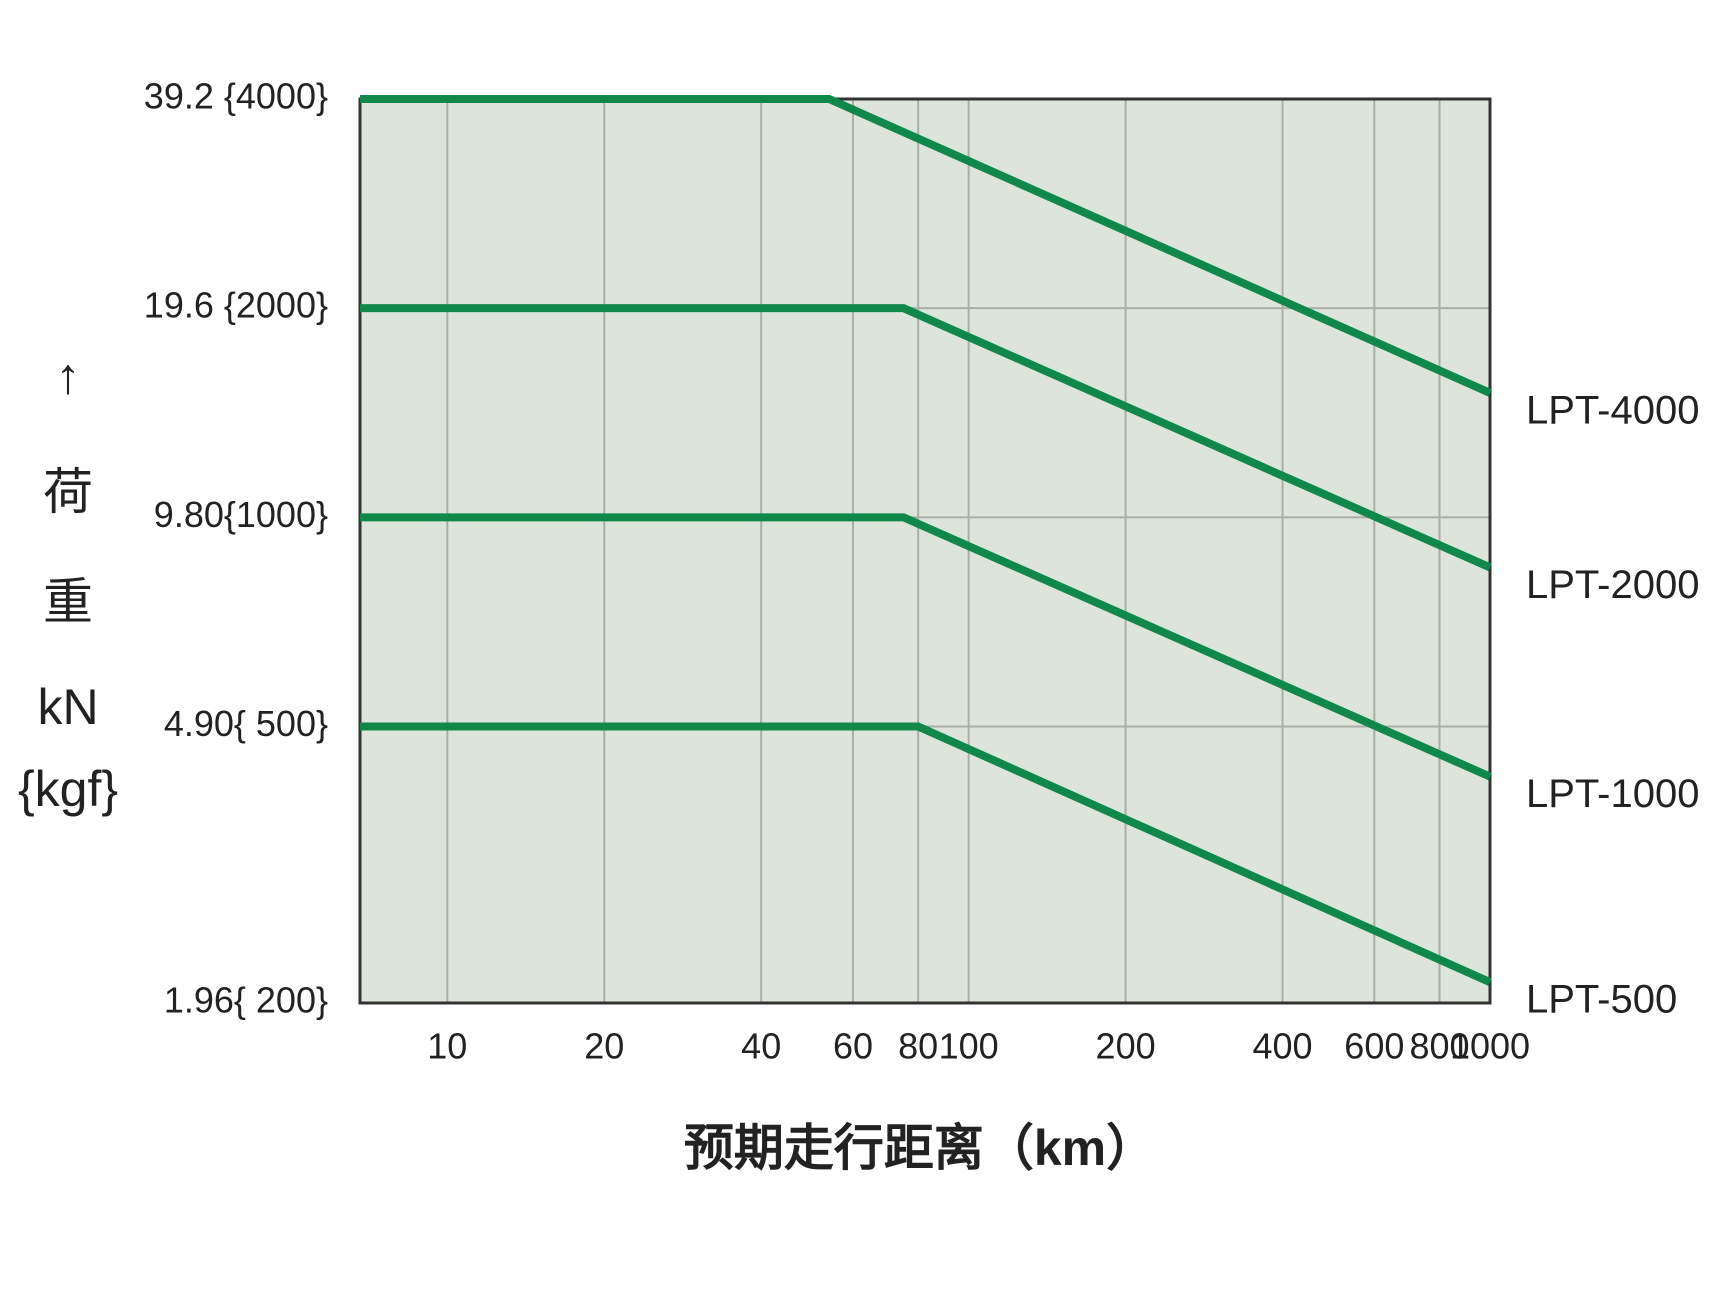 The width and height of the screenshot is (1719, 1306). What do you see at coordinates (604, 1046) in the screenshot?
I see `x-tick-label: 20` at bounding box center [604, 1046].